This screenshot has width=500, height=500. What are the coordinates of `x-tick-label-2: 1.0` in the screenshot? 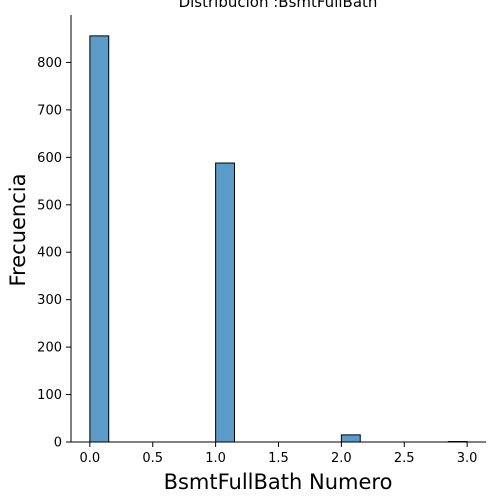 It's located at (215, 458).